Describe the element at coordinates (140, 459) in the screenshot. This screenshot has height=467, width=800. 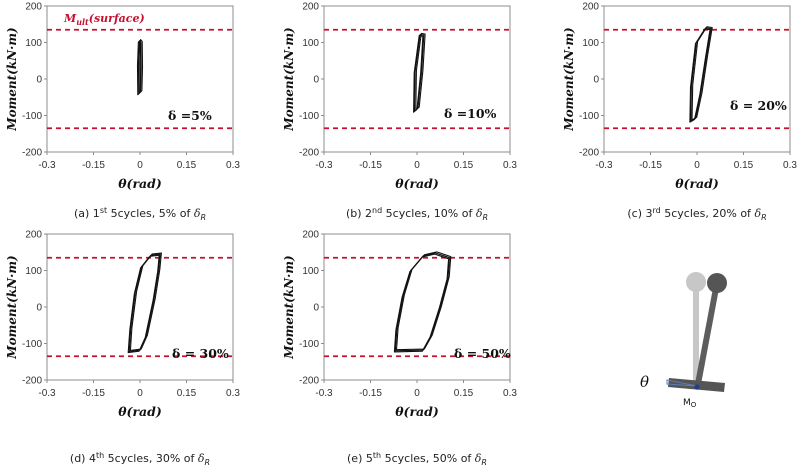
I see `panel-caption-4: (d) 4th 5cycles, 30% of δR` at that location.